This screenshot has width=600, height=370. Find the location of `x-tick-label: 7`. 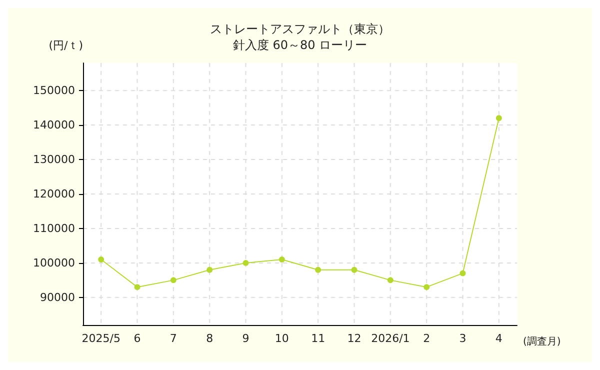

x-tick-label: 7 is located at coordinates (173, 338).